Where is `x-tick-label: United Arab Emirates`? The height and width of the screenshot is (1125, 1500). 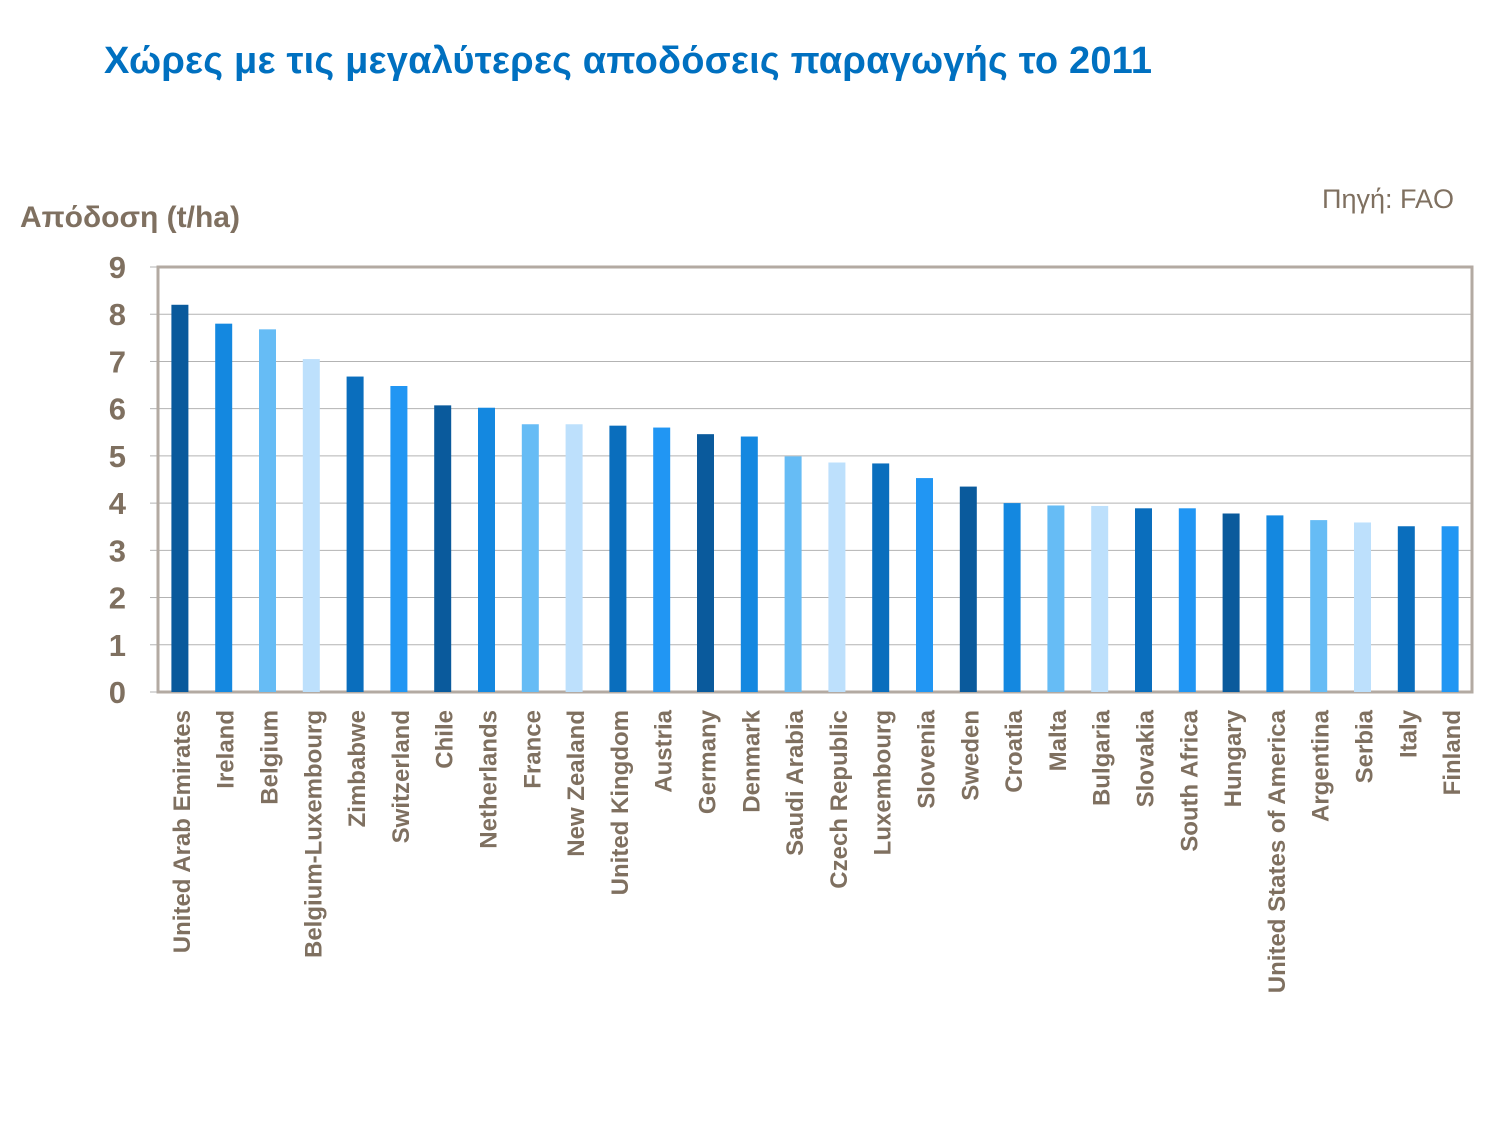
x-tick-label: United Arab Emirates is located at coordinates (182, 831).